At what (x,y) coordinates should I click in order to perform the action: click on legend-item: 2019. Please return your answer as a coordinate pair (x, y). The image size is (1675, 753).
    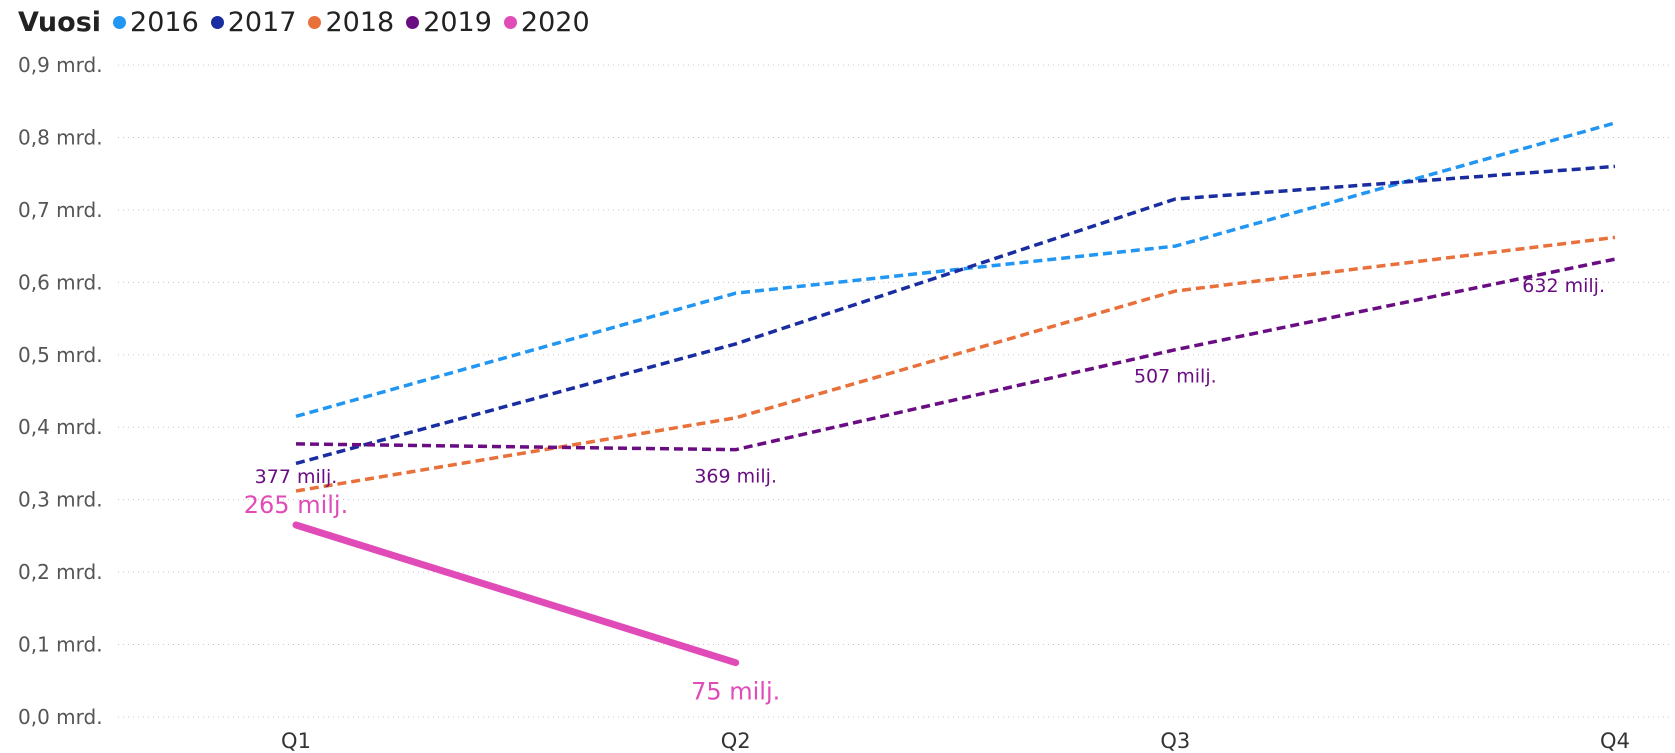
    Looking at the image, I should click on (449, 22).